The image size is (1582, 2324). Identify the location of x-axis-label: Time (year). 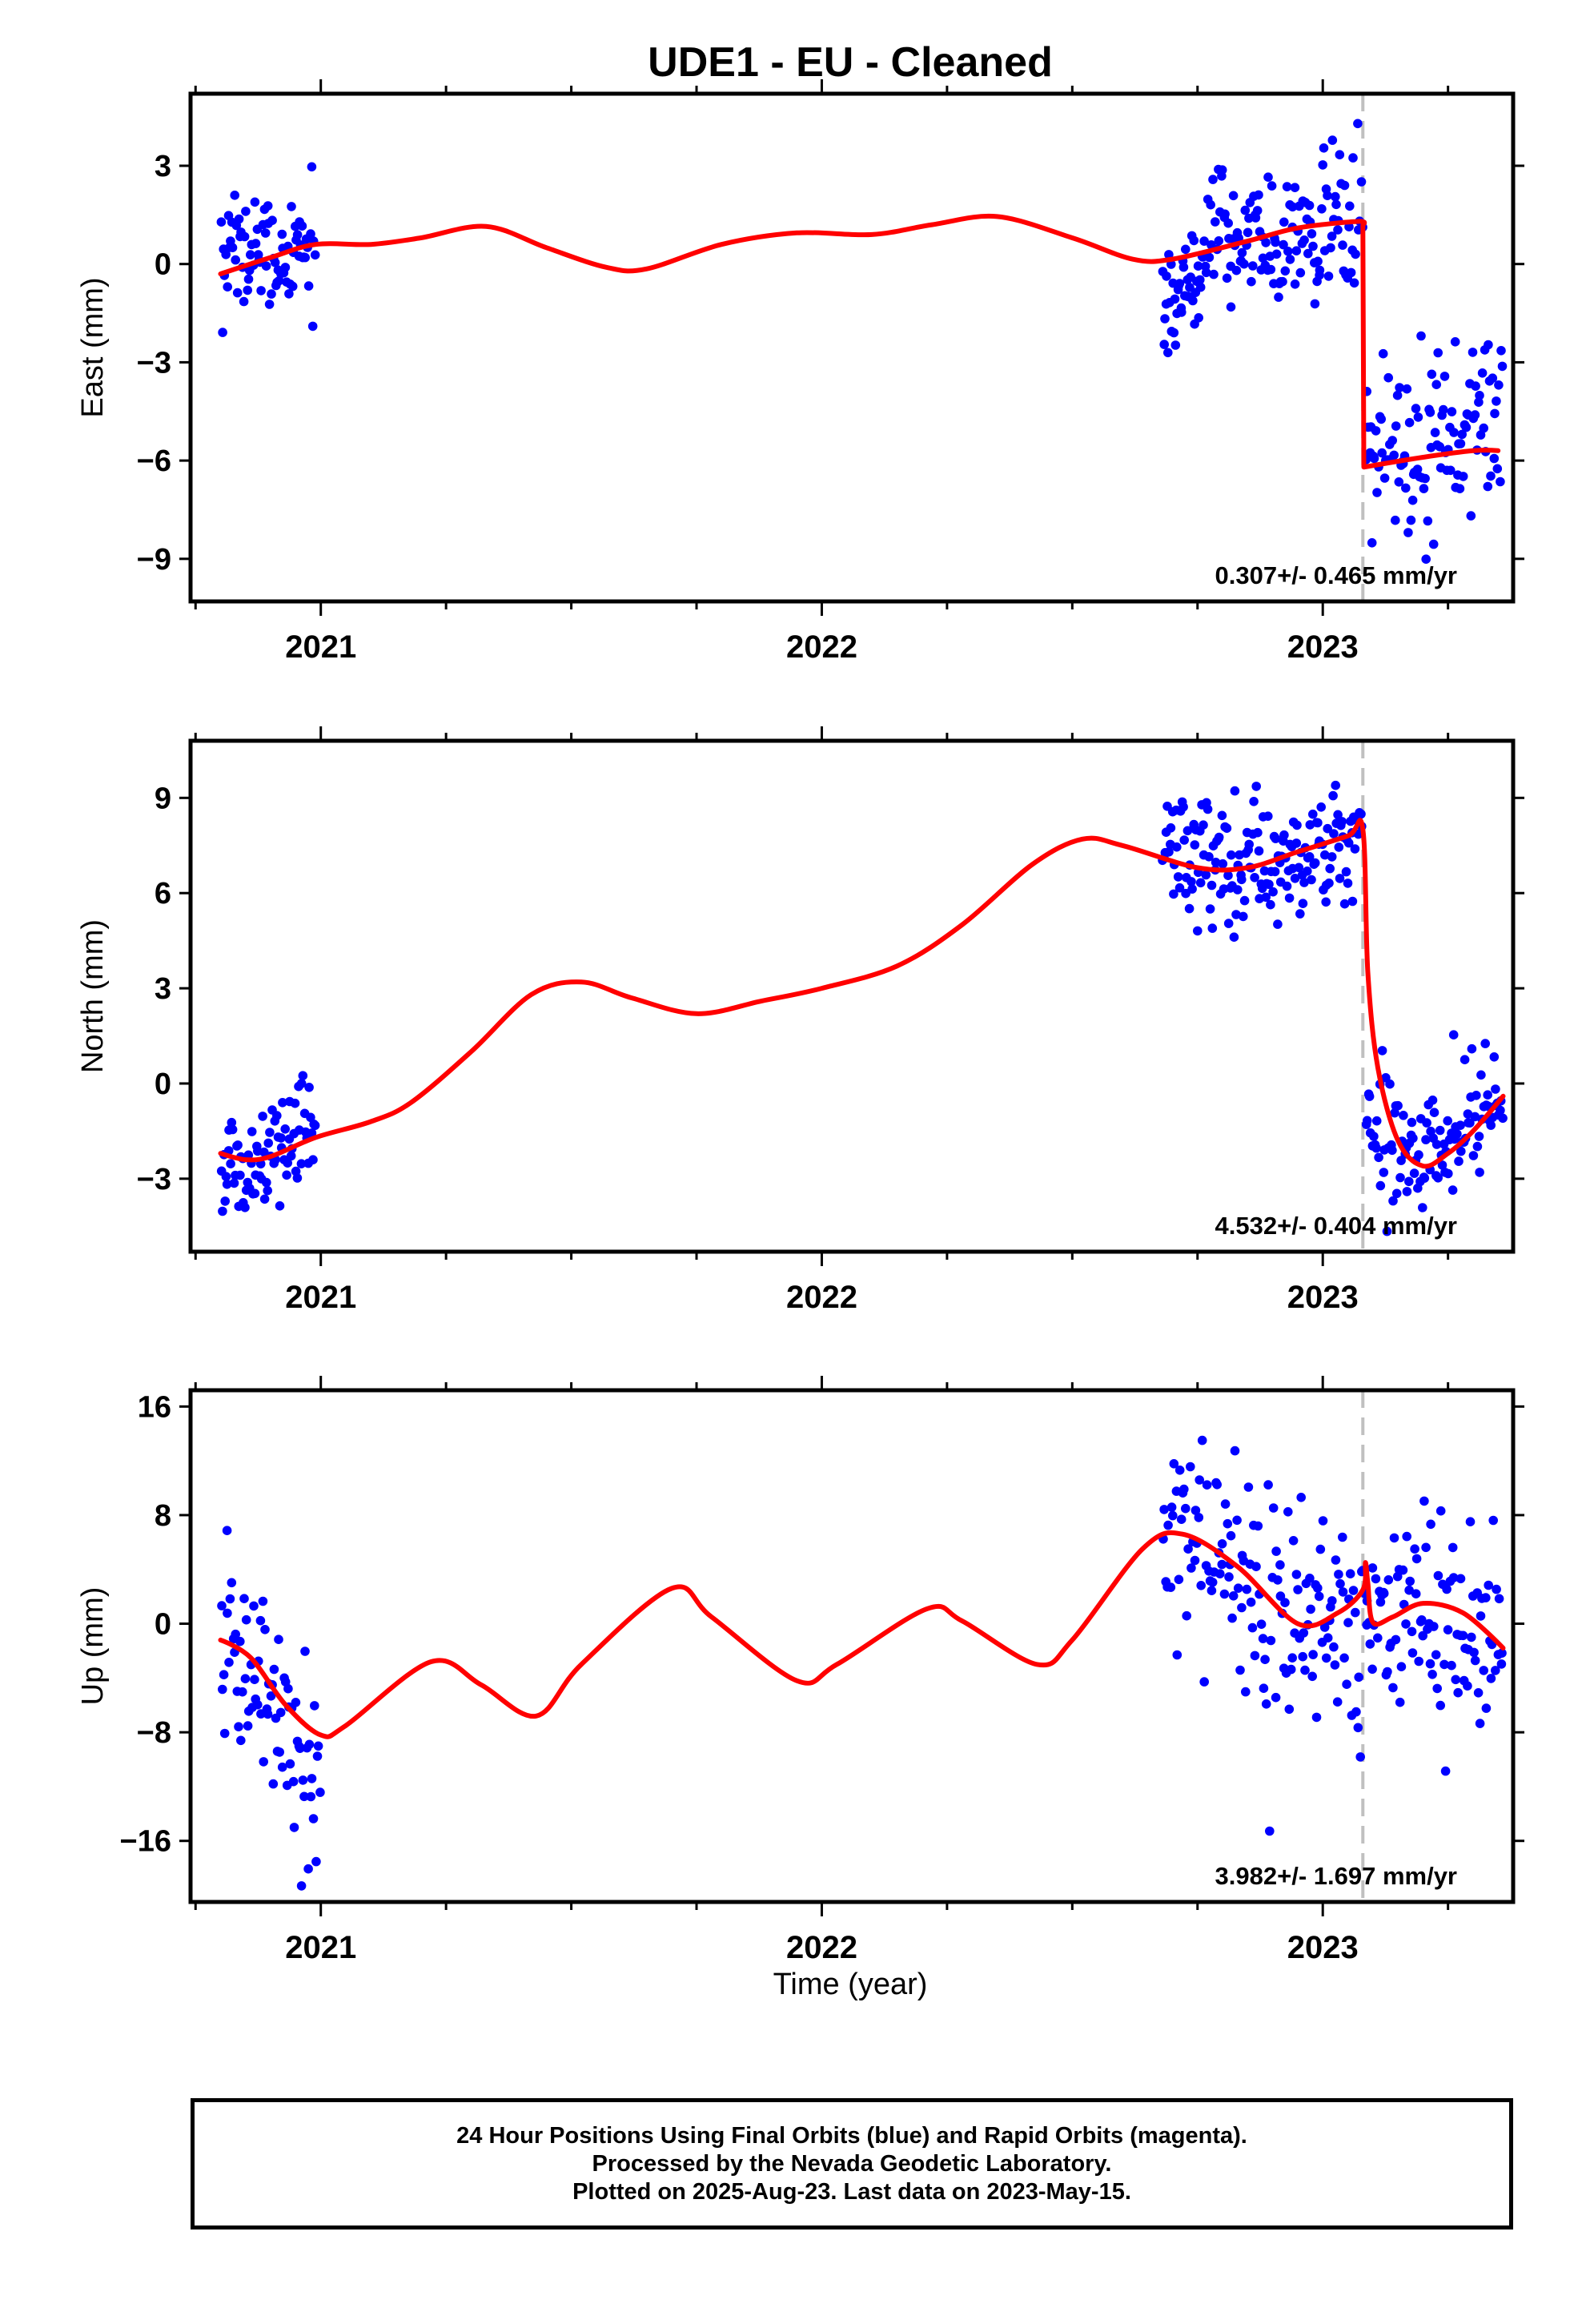
(850, 1984).